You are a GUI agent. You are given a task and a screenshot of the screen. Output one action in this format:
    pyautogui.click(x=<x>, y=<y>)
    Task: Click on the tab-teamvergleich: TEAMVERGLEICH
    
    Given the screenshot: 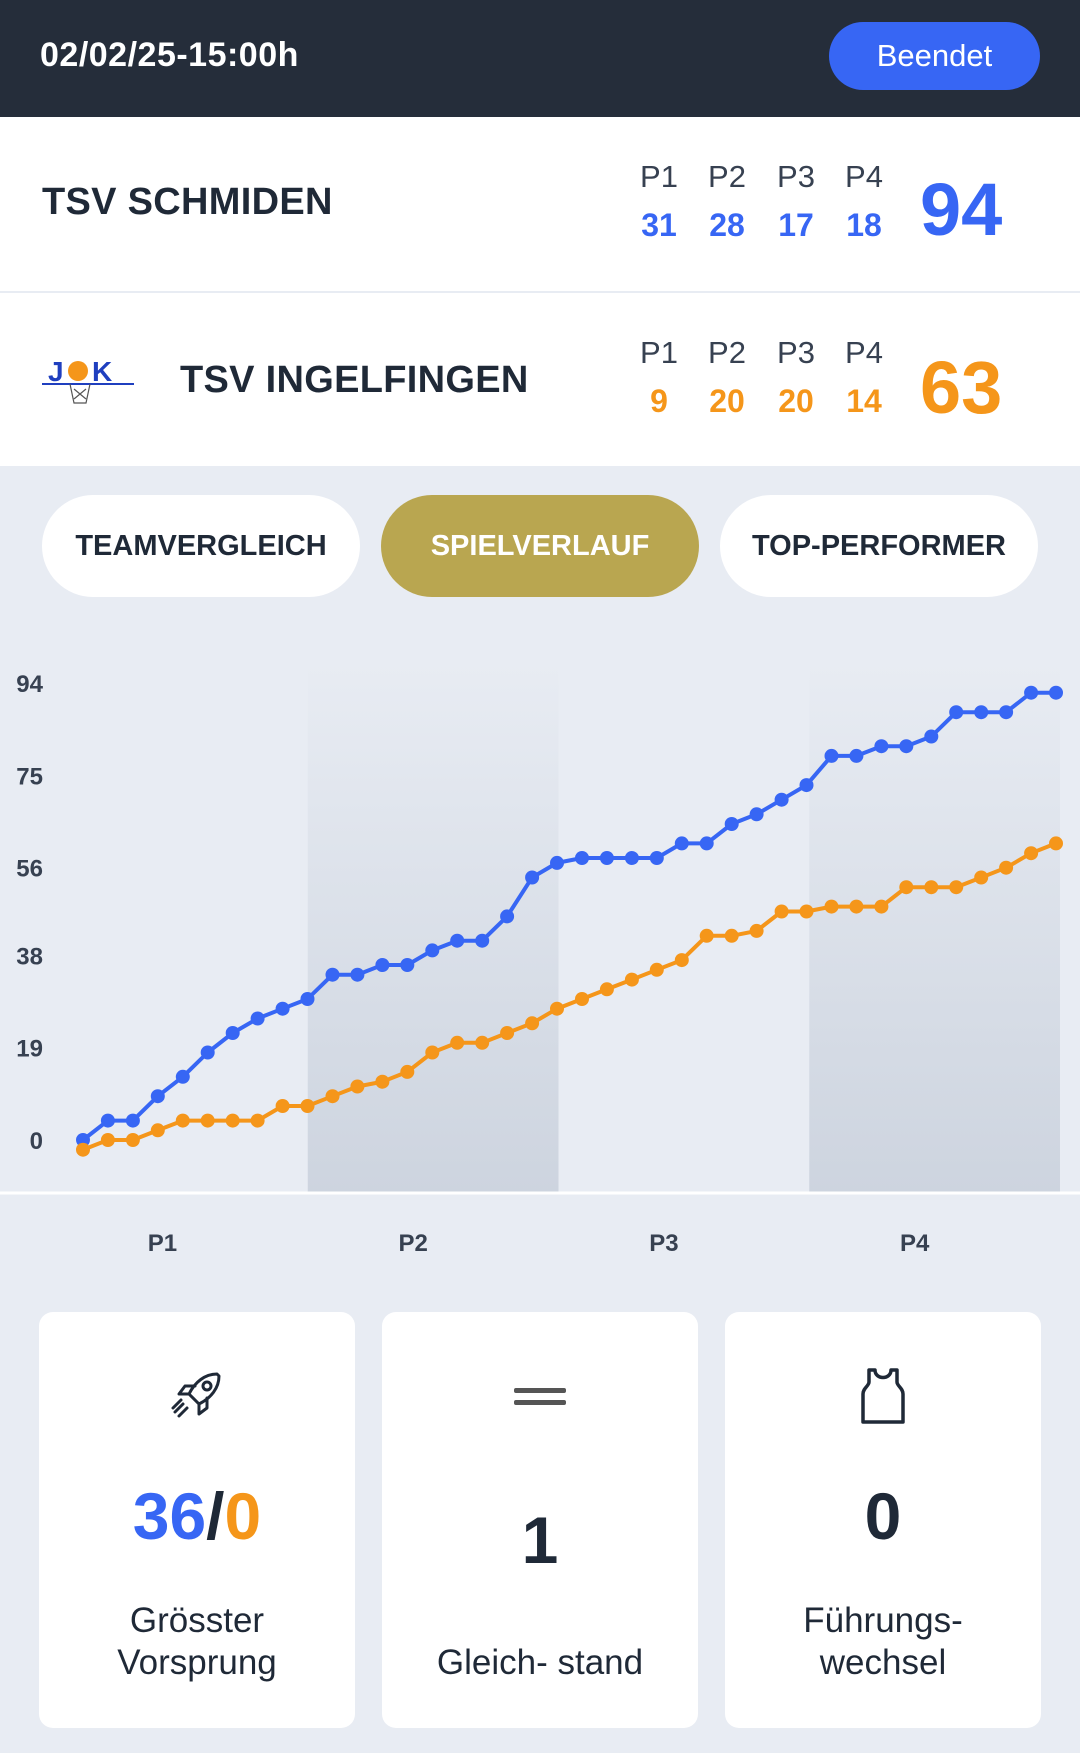 What is the action you would take?
    pyautogui.click(x=201, y=546)
    